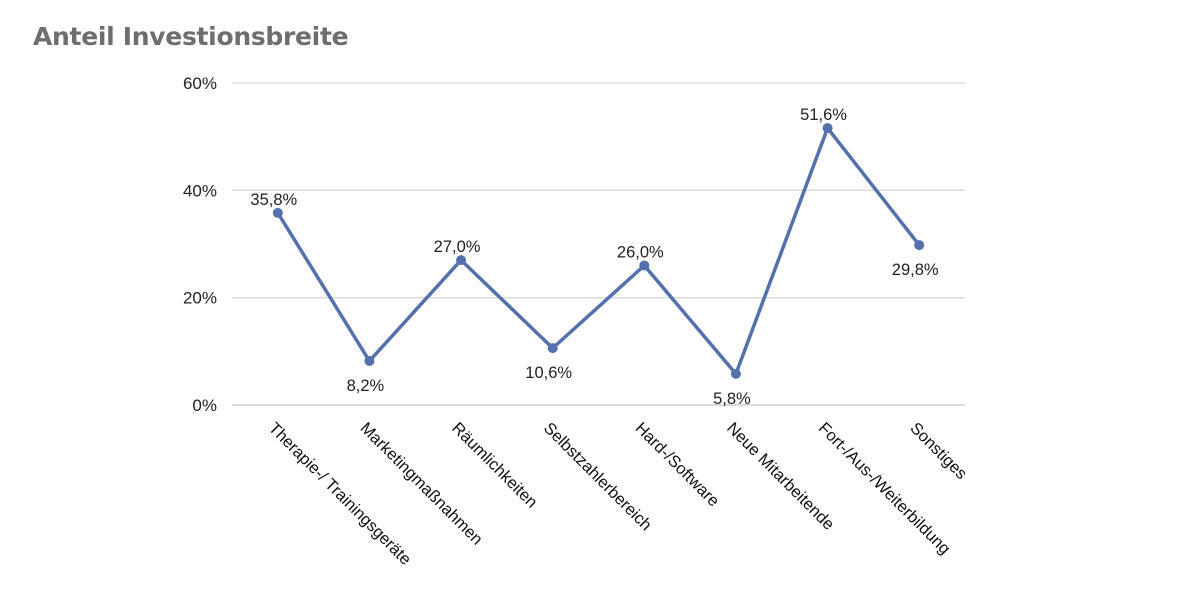 This screenshot has height=600, width=1200. I want to click on data-label: 29,8%, so click(915, 270).